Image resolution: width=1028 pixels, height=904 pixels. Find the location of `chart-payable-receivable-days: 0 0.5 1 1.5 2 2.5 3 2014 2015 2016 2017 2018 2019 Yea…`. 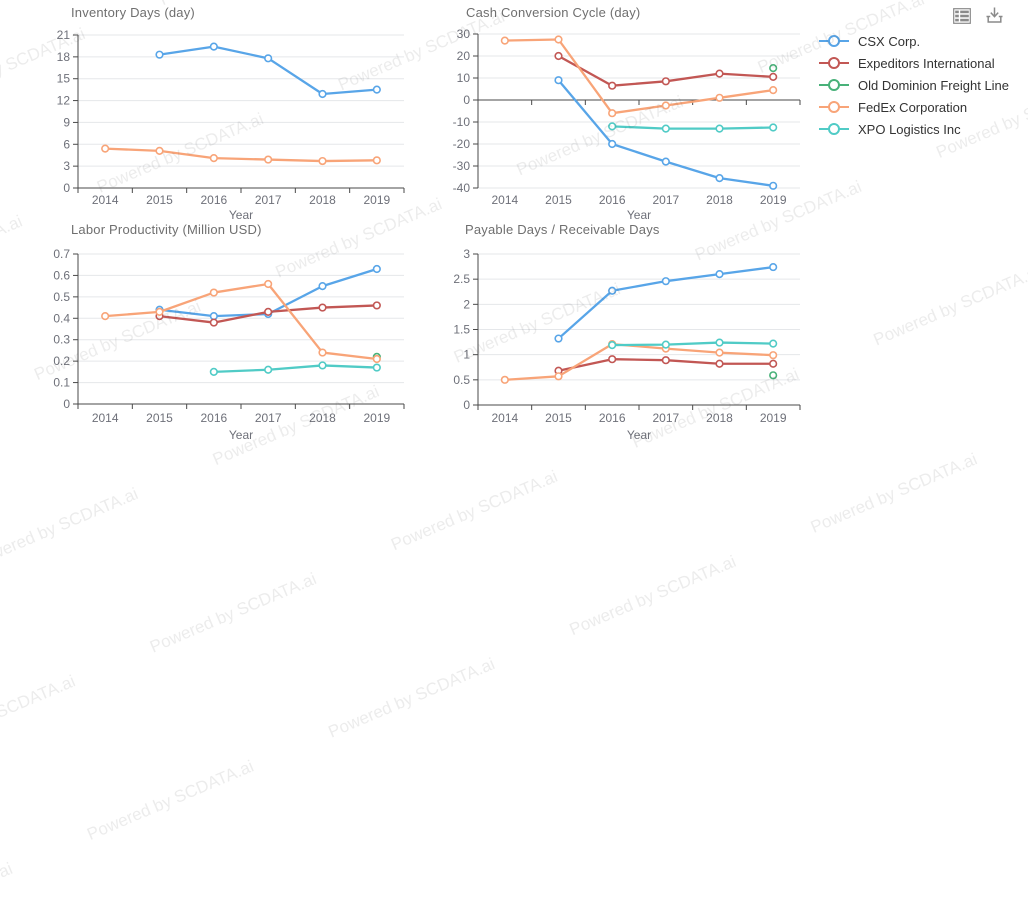

chart-payable-receivable-days: 0 0.5 1 1.5 2 2.5 3 2014 2015 2016 2017 2018 2019 Yea… is located at coordinates (627, 344).